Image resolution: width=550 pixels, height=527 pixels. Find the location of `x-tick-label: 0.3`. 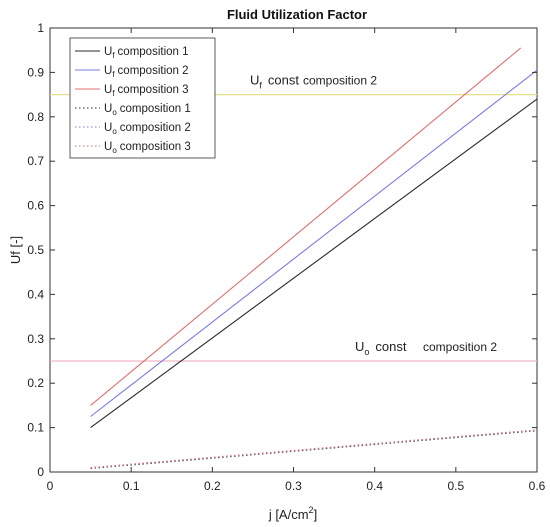

x-tick-label: 0.3 is located at coordinates (293, 486).